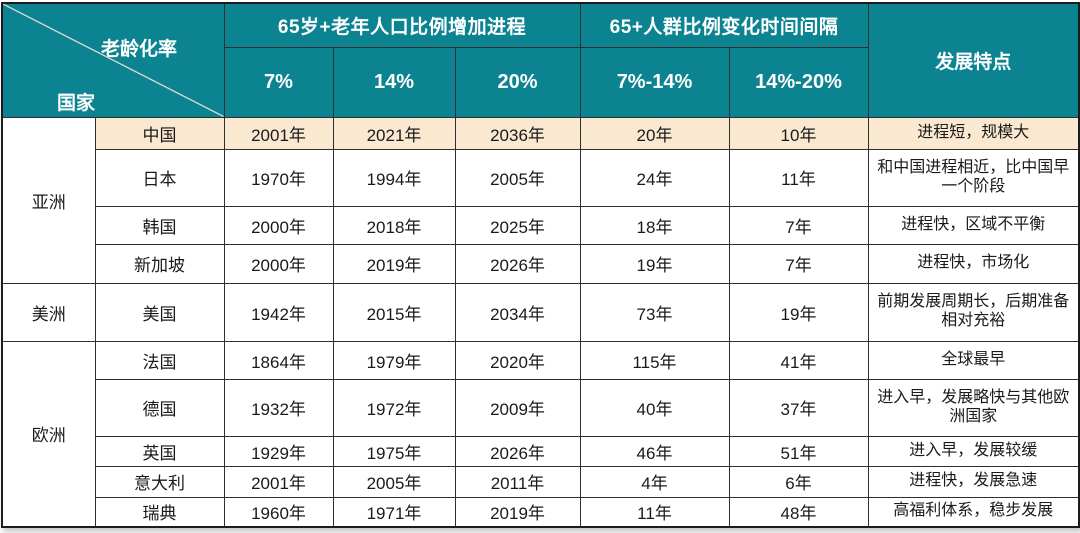 This screenshot has width=1080, height=533. What do you see at coordinates (973, 312) in the screenshot?
I see `feature-cell: 前期发展周期长，后期准备相对充裕` at bounding box center [973, 312].